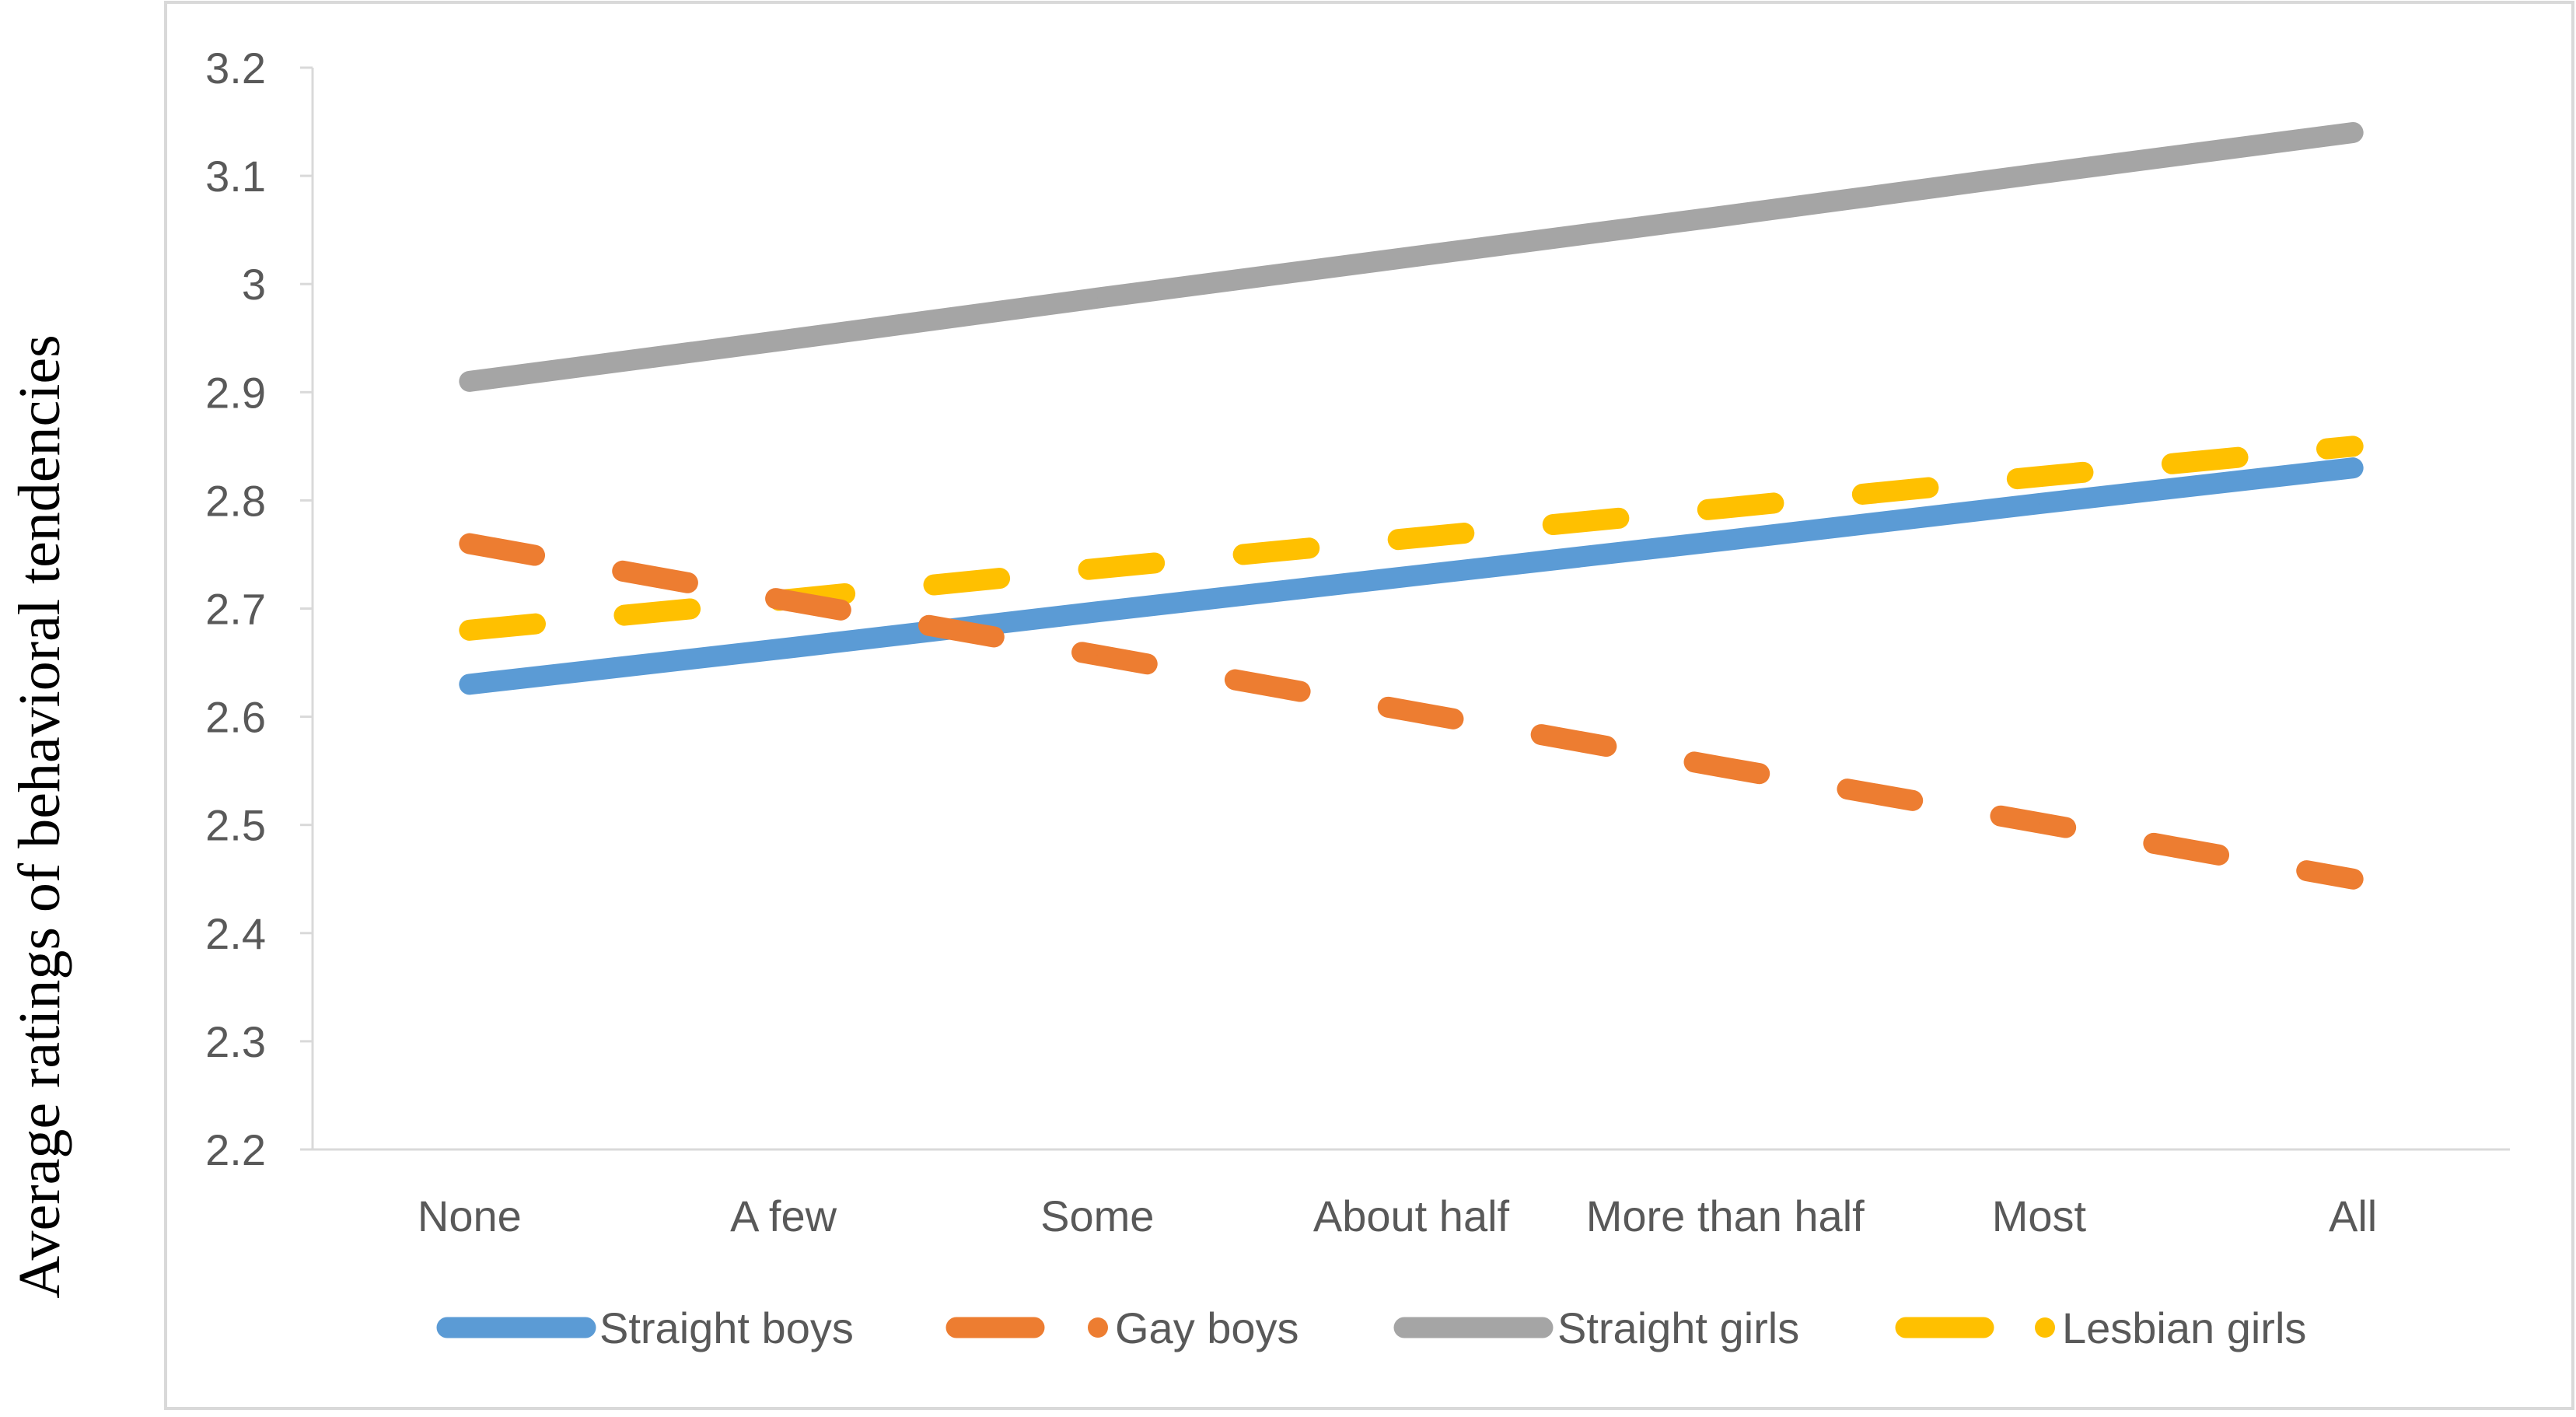 The width and height of the screenshot is (2576, 1417). What do you see at coordinates (2184, 1327) in the screenshot?
I see `legend-label-lesbian-girls: Lesbian girls` at bounding box center [2184, 1327].